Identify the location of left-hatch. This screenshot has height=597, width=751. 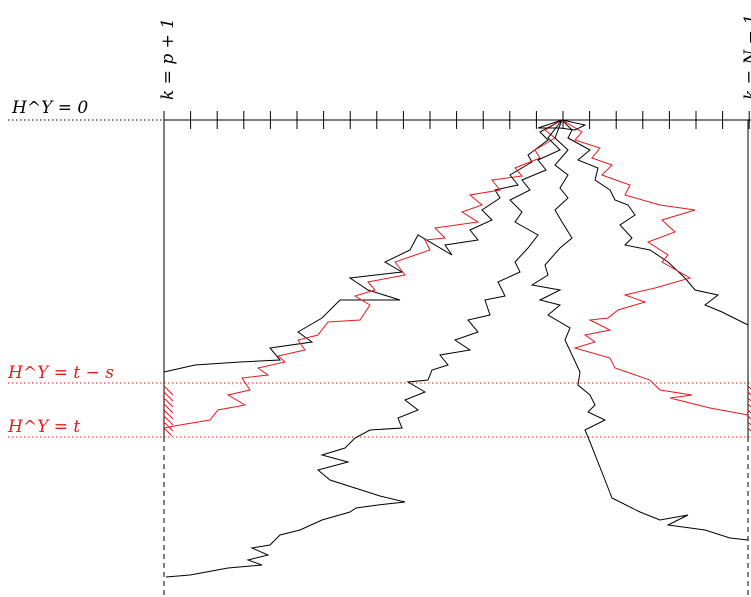
(168, 411).